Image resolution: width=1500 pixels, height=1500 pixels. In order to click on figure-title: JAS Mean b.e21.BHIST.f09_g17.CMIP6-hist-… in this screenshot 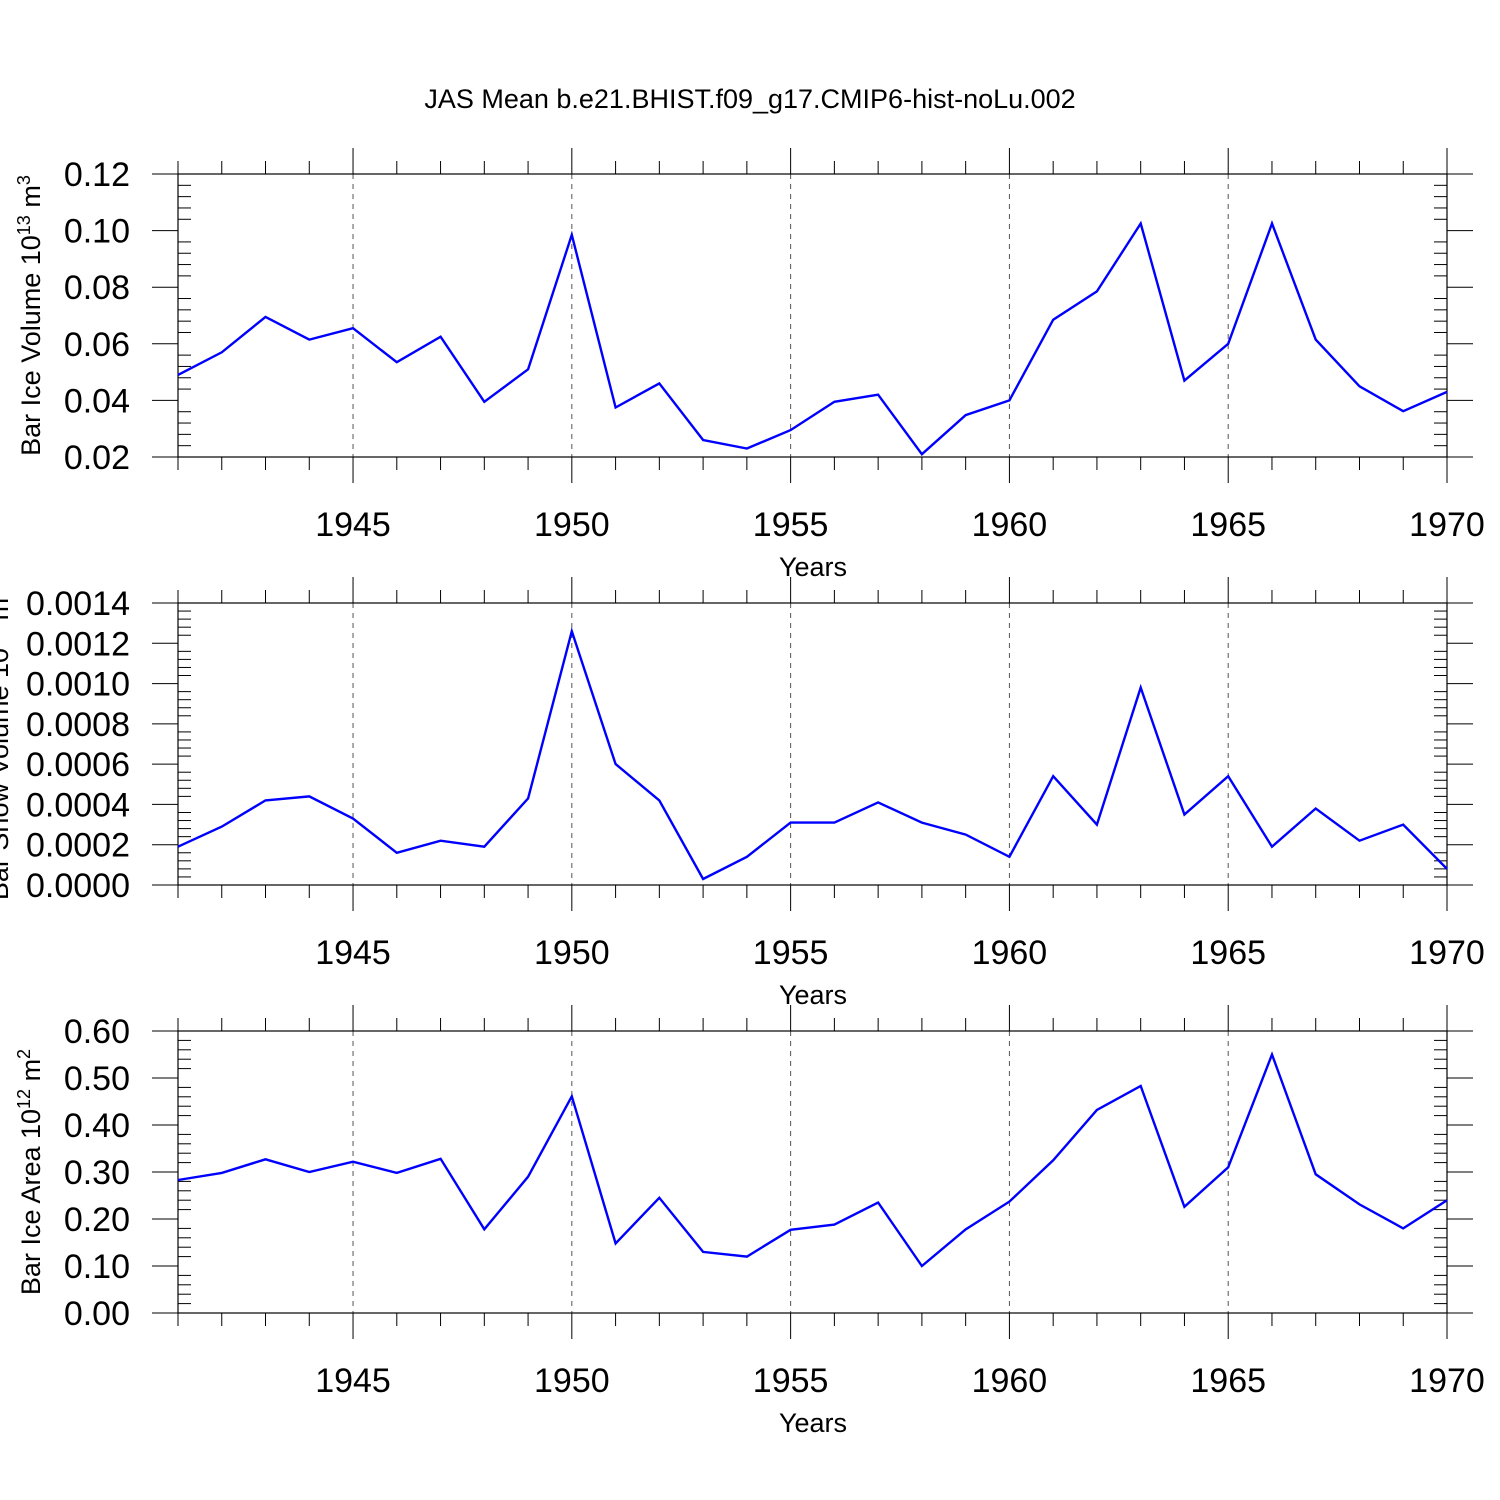, I will do `click(750, 99)`.